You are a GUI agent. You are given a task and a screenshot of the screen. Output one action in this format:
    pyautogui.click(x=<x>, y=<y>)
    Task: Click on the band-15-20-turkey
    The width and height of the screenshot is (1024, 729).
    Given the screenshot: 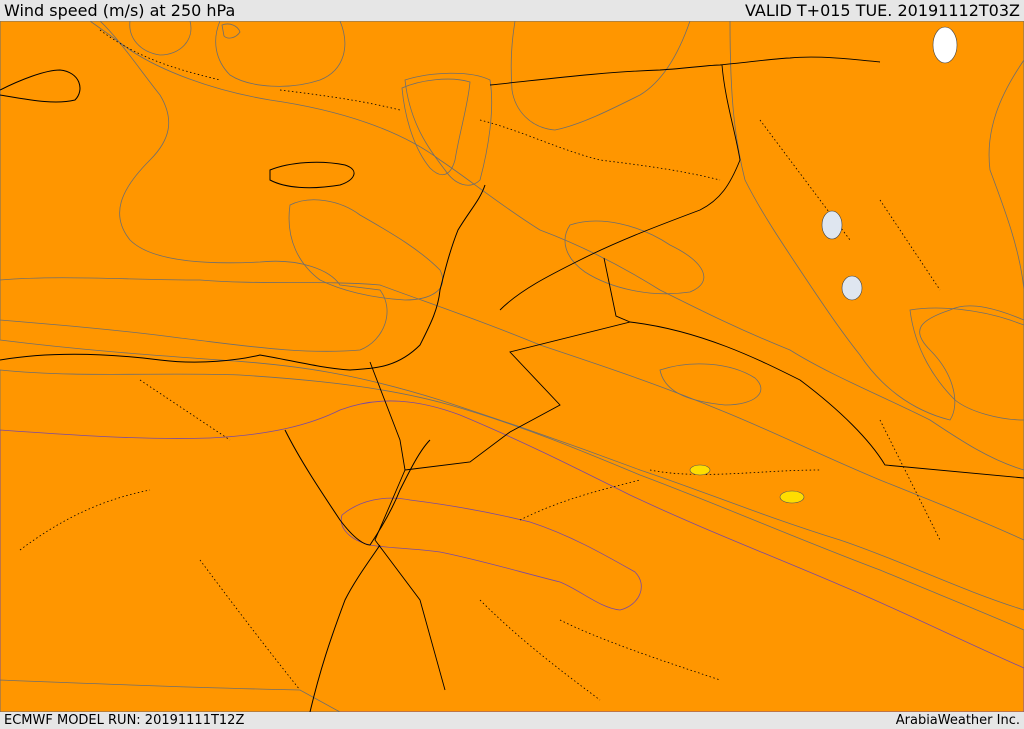 What is the action you would take?
    pyautogui.click(x=280, y=54)
    